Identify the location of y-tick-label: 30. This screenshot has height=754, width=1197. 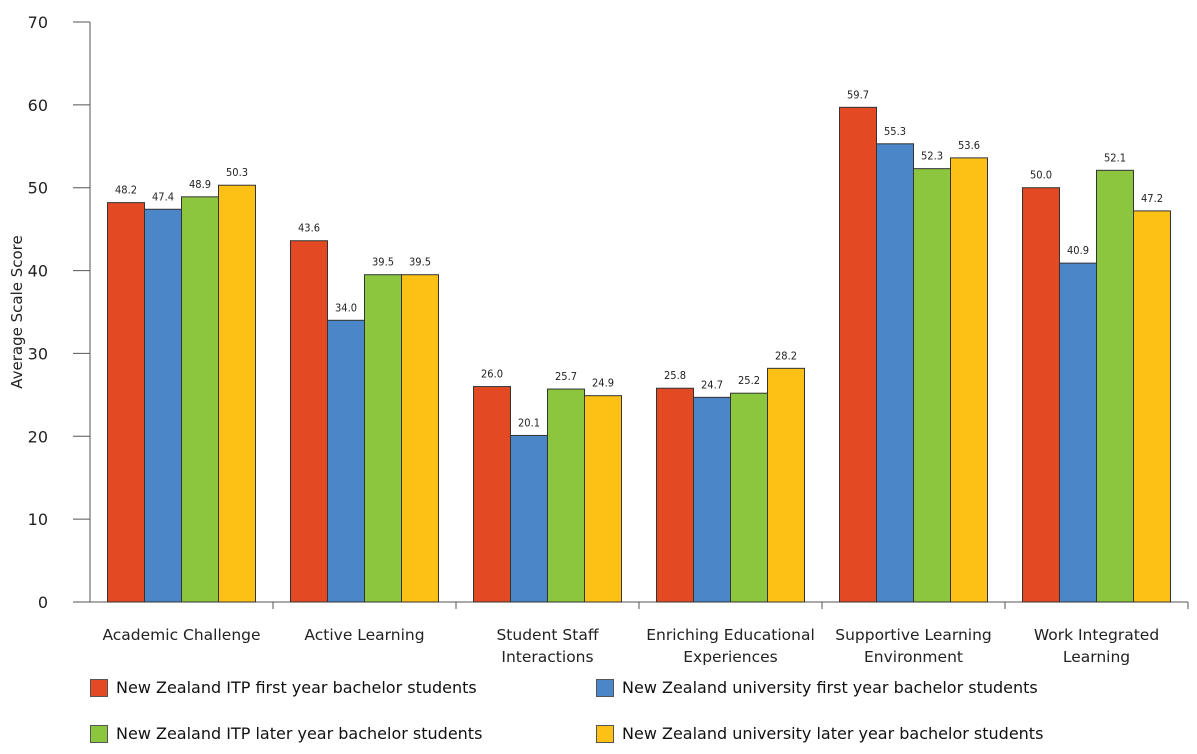
(38, 353).